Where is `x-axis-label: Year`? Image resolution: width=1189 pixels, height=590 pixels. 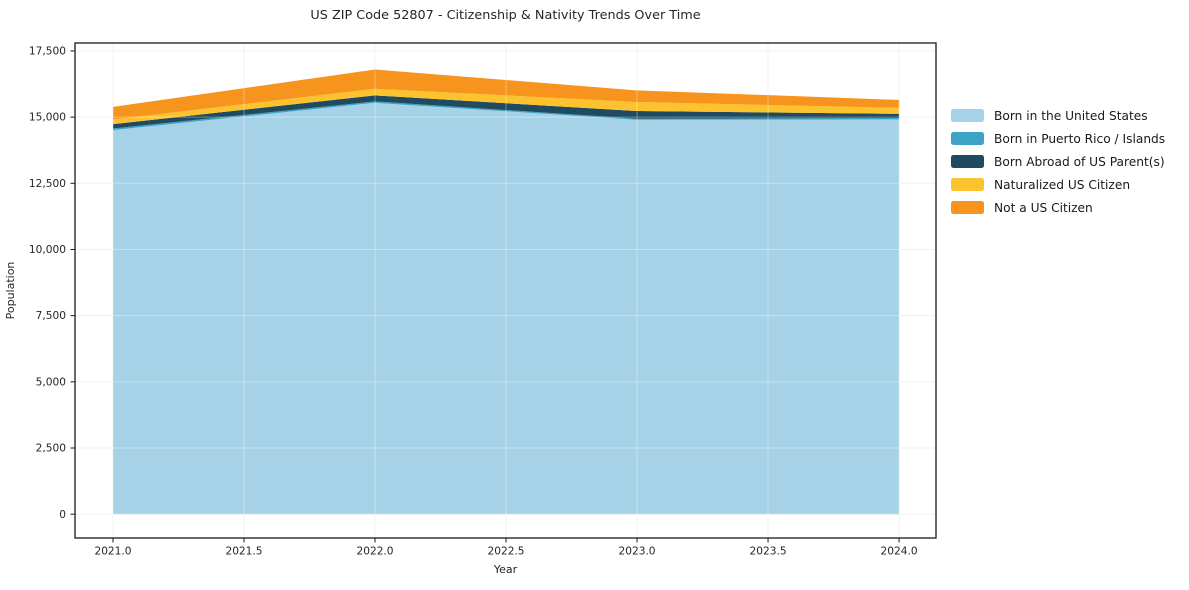 x-axis-label: Year is located at coordinates (505, 569).